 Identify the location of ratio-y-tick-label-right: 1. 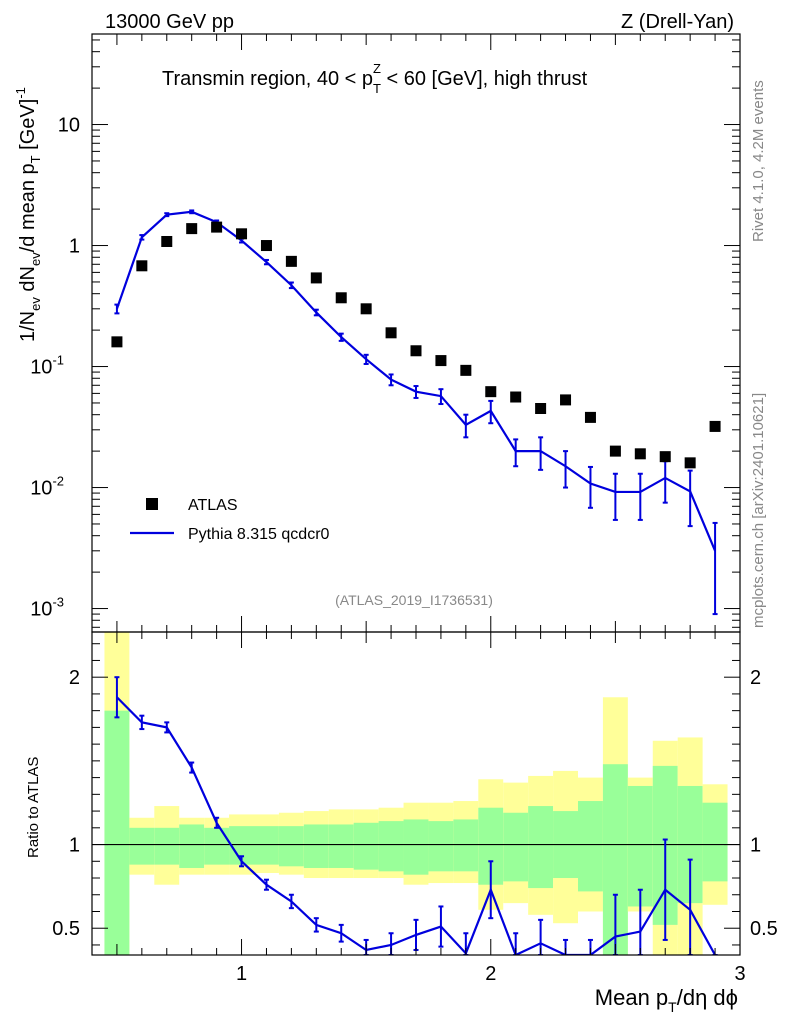
(755, 846).